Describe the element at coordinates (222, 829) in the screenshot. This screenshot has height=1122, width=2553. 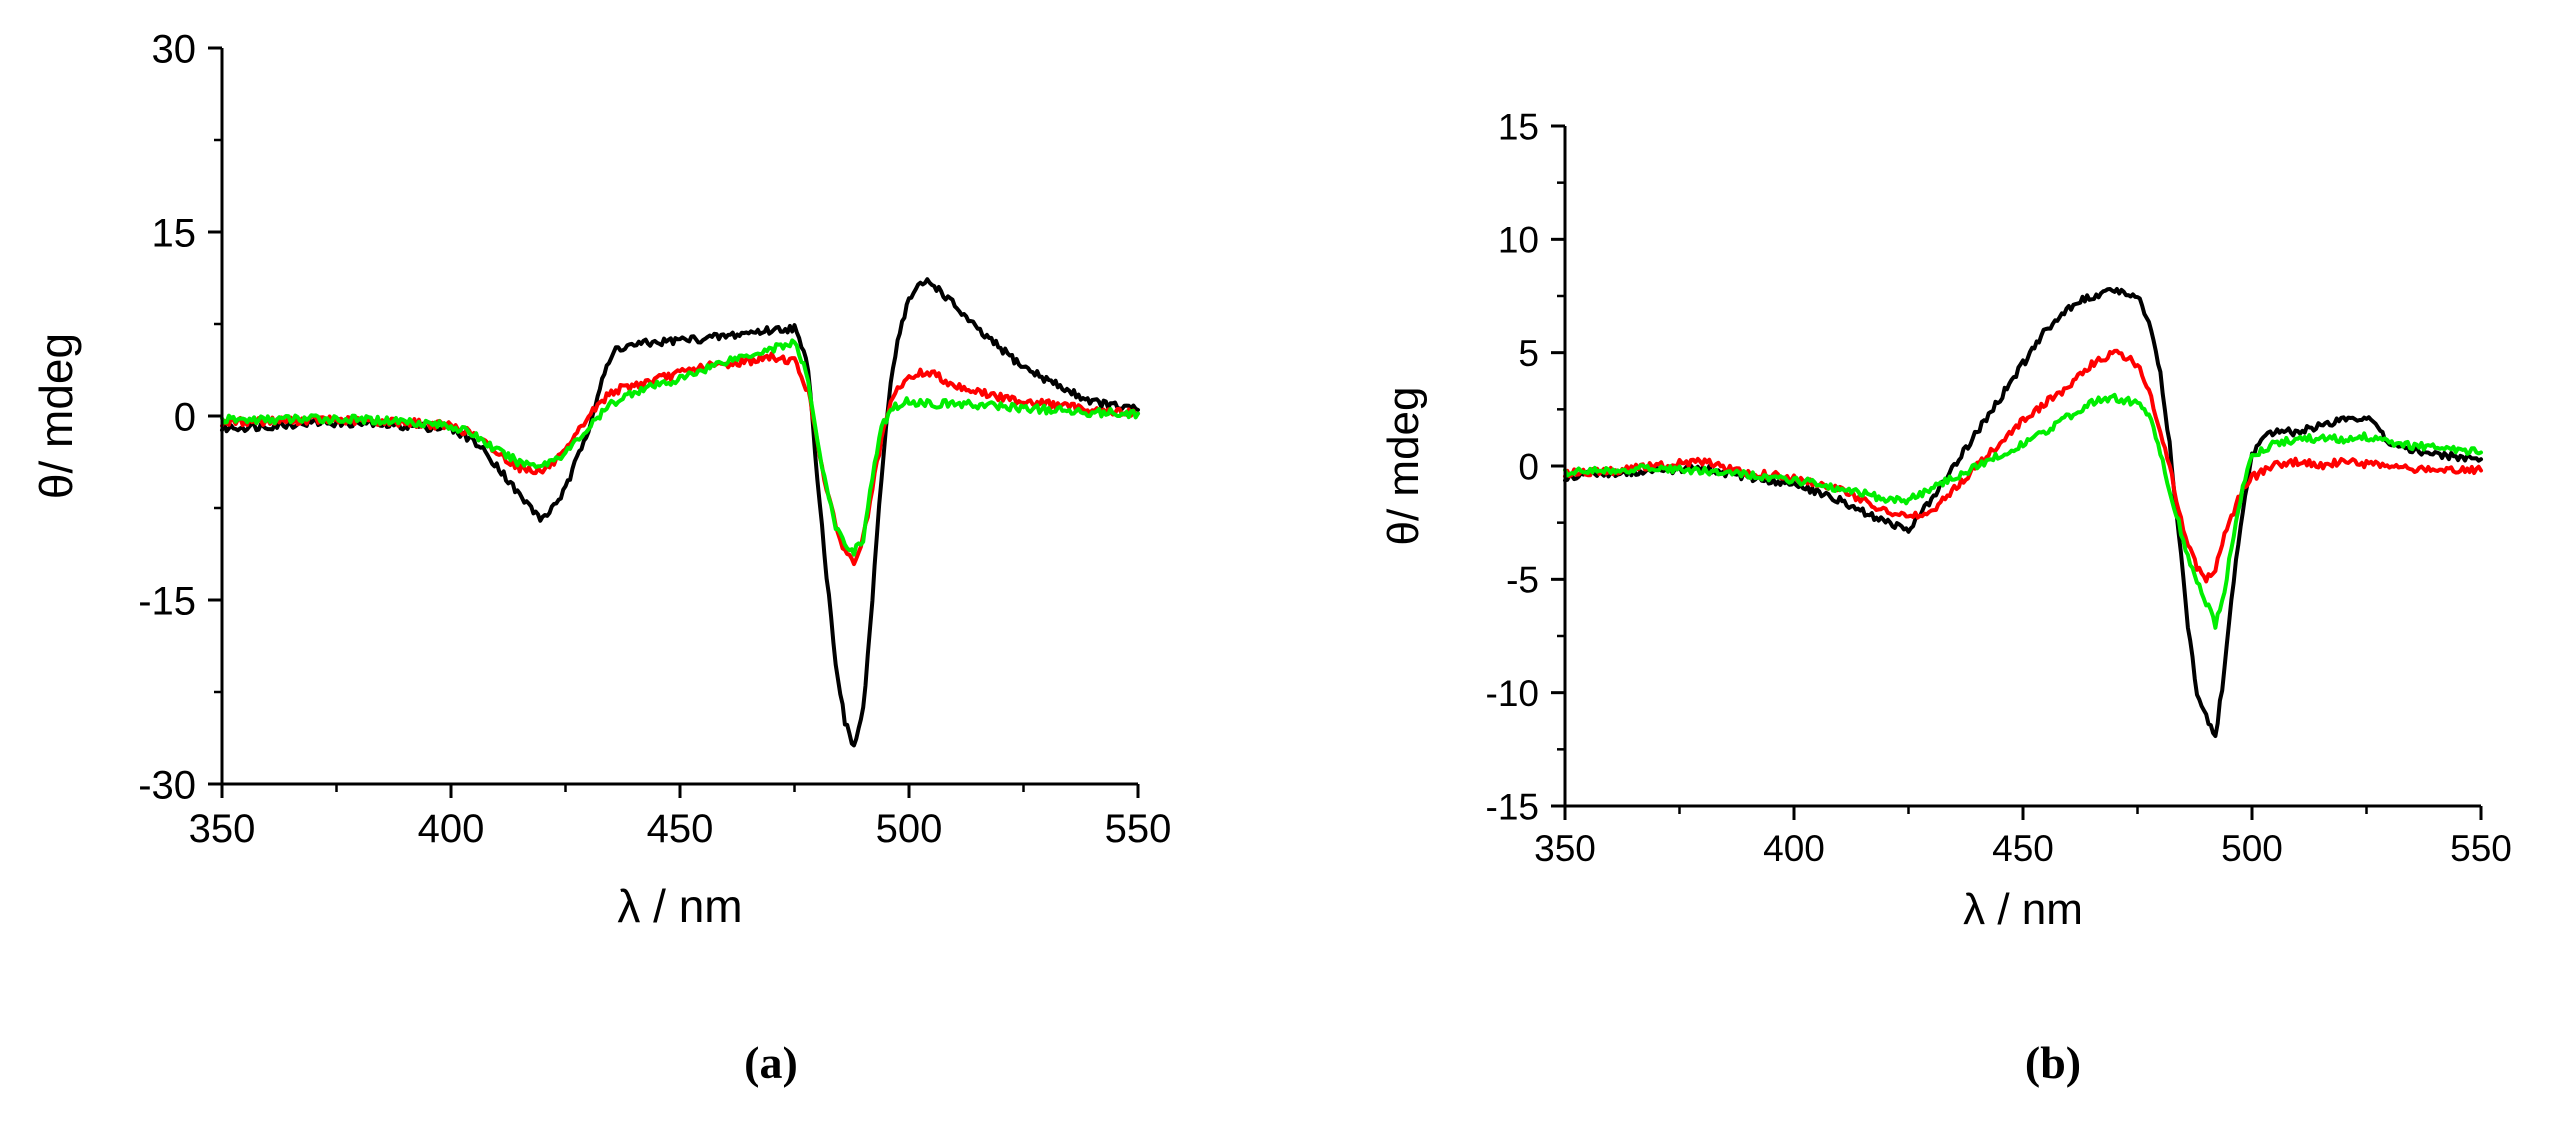
I see `x-tick-label-a-0: 350` at that location.